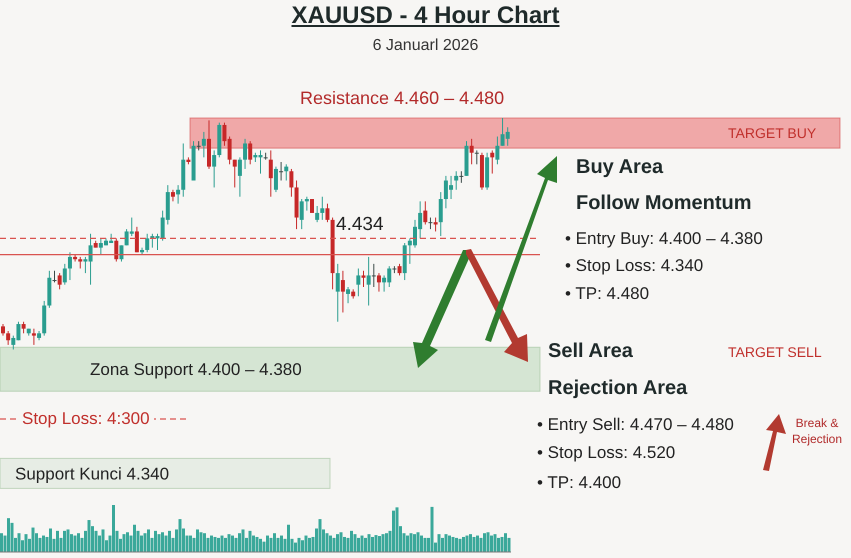 The height and width of the screenshot is (558, 851). What do you see at coordinates (620, 167) in the screenshot?
I see `text: Buy Area` at bounding box center [620, 167].